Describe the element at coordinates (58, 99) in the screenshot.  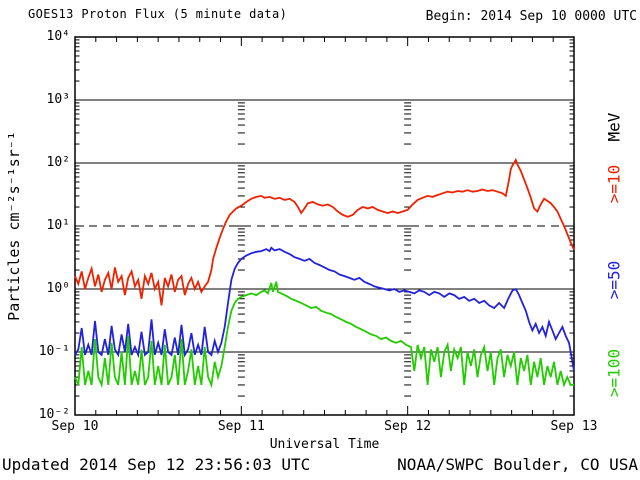
I see `y-tick-label: 10³` at that location.